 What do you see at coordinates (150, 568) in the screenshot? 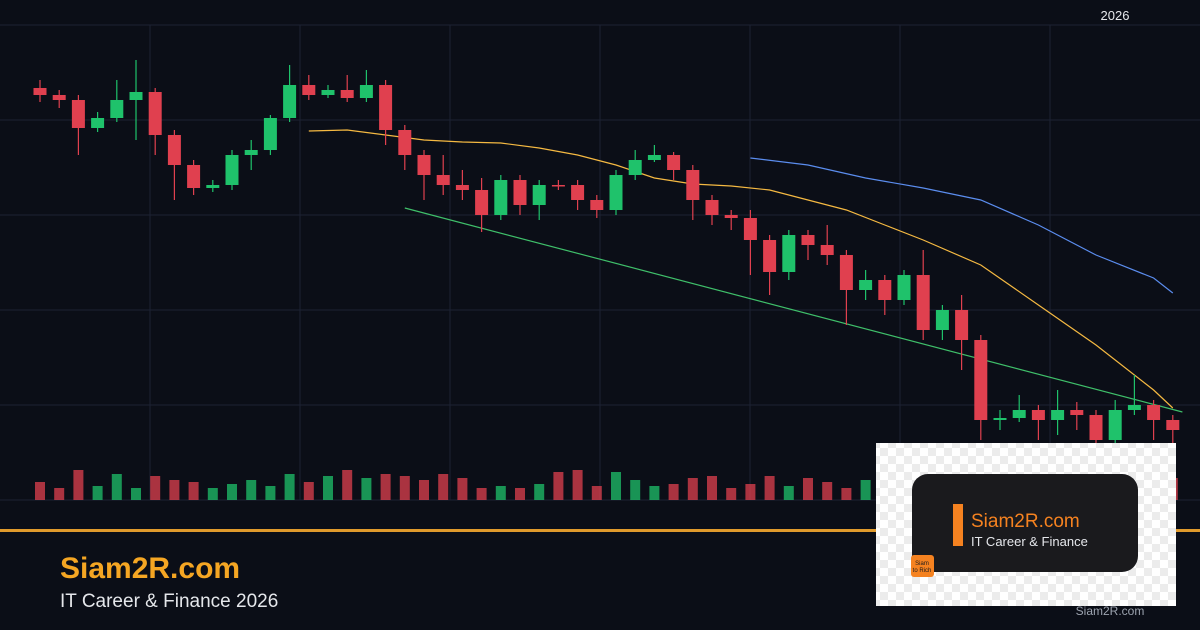
I see `brand-name: Siam2R.com` at bounding box center [150, 568].